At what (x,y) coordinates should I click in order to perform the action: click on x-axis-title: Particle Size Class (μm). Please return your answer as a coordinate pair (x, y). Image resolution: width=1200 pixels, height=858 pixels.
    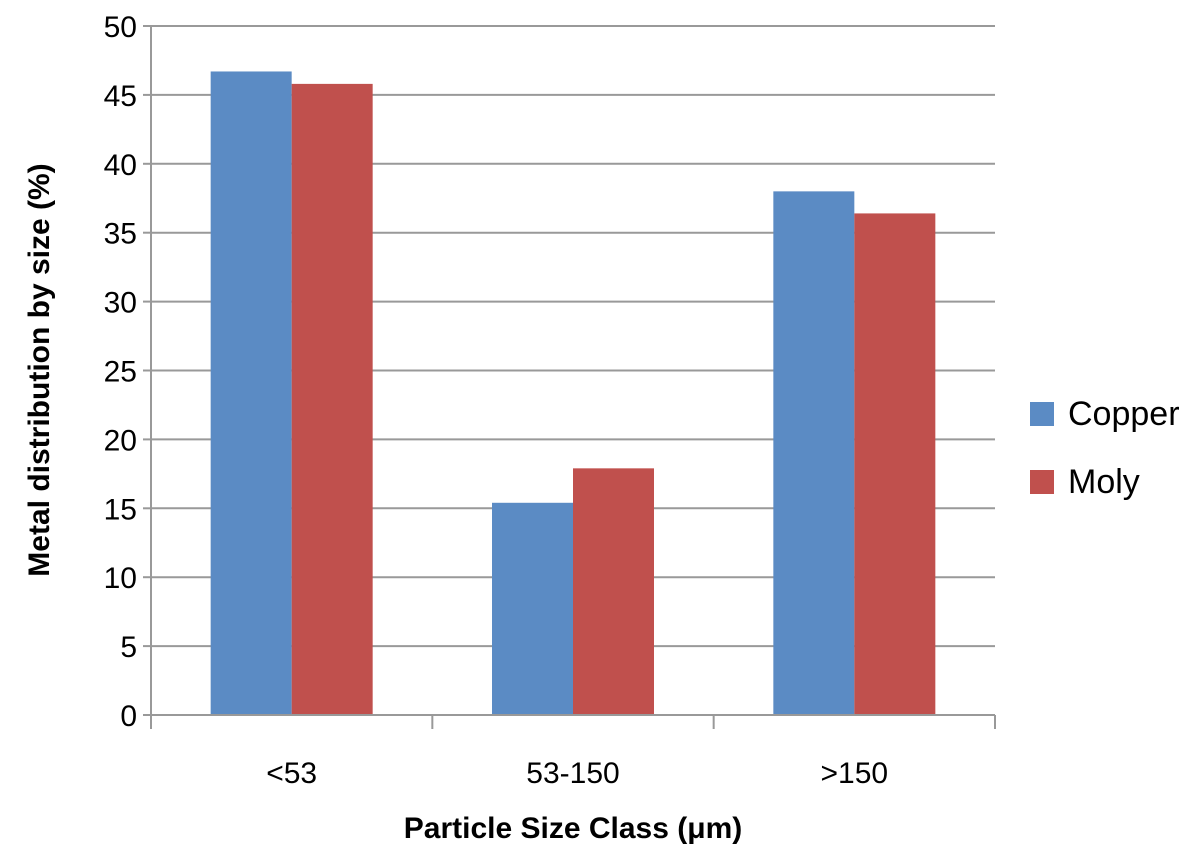
    Looking at the image, I should click on (573, 828).